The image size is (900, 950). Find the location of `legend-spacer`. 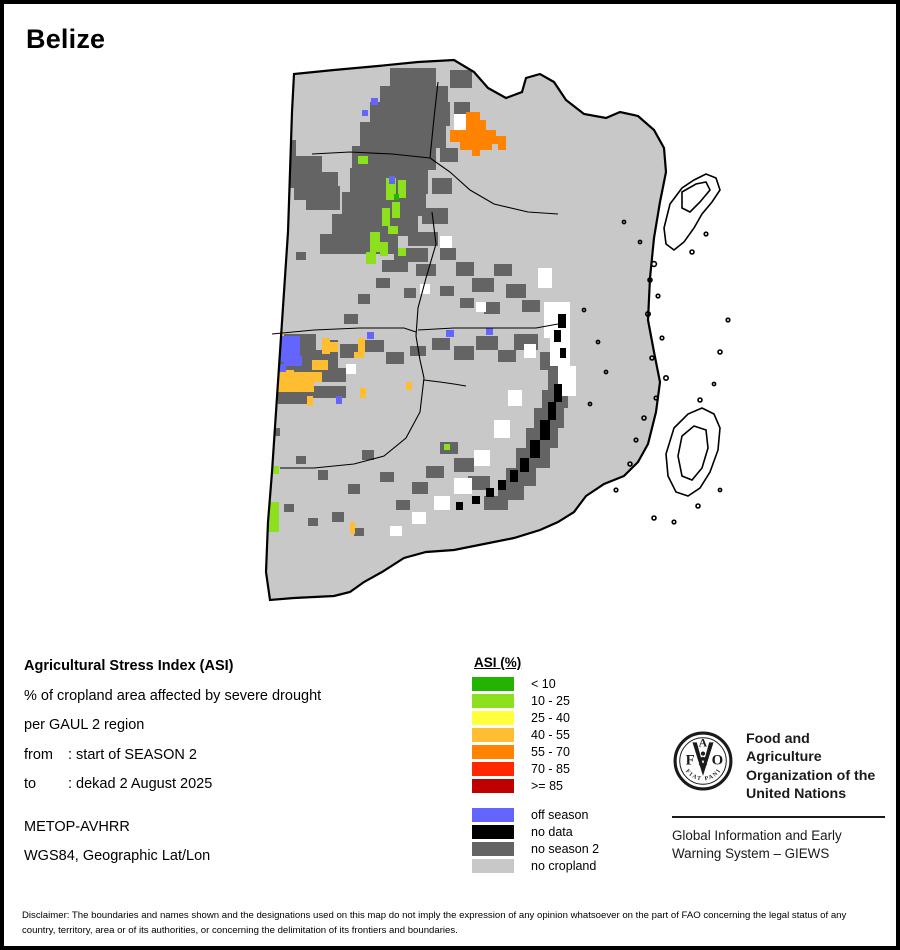

legend-spacer is located at coordinates (567, 800).